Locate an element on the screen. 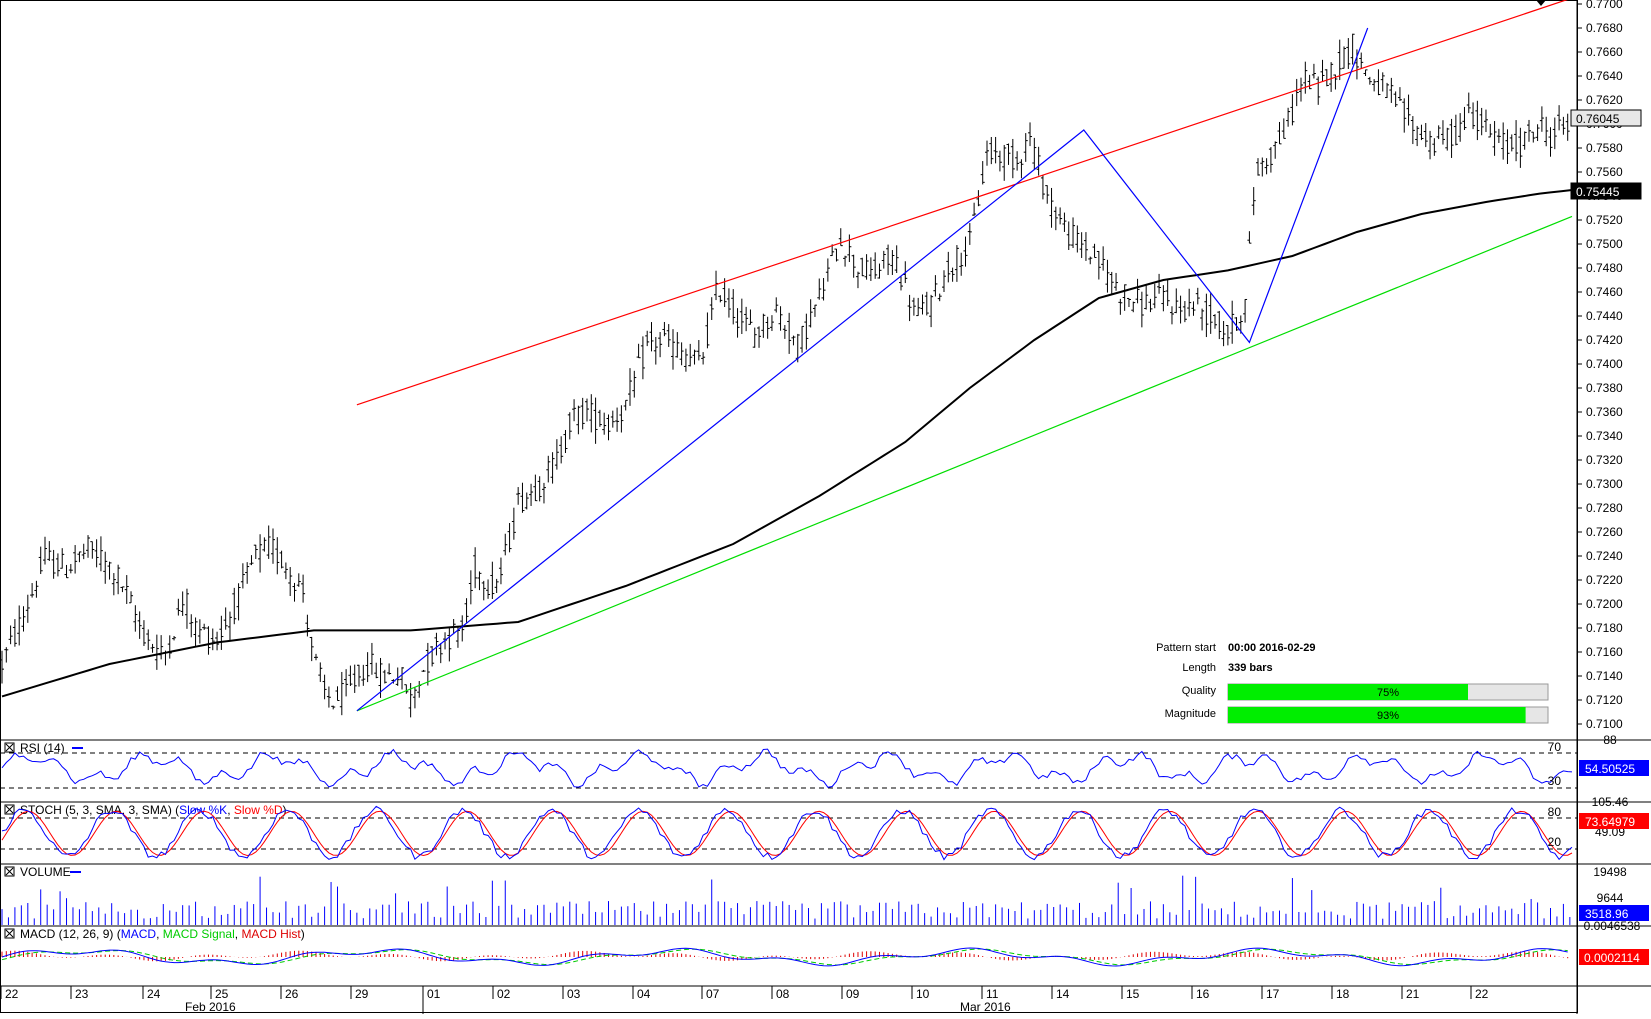  volume-tick-high: 19498 is located at coordinates (1610, 872).